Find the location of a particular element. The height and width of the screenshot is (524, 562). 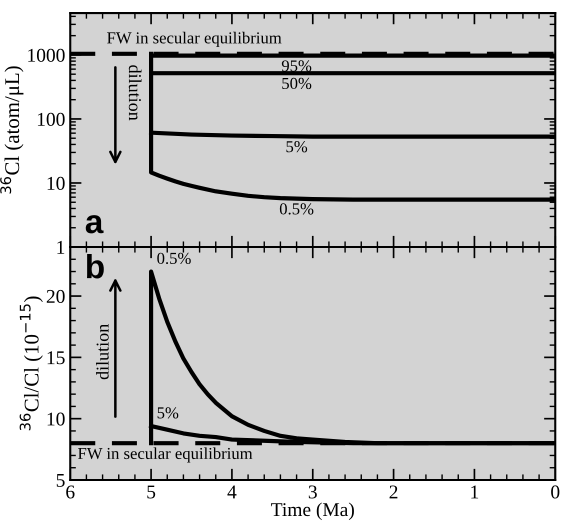

y-tick-label: 15 is located at coordinates (56, 357).